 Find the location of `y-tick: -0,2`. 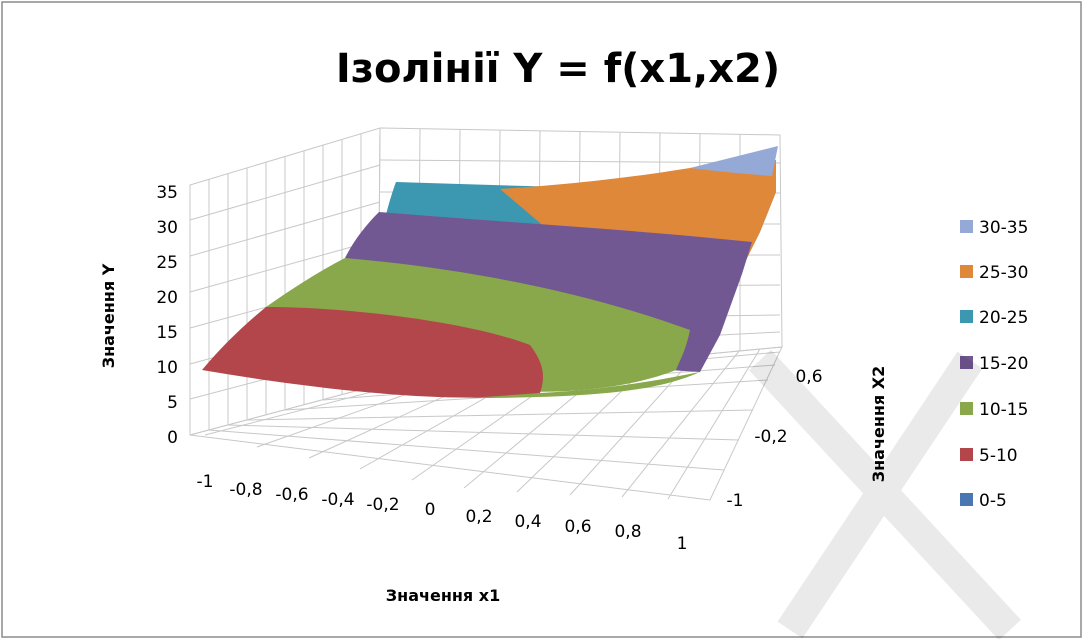

y-tick: -0,2 is located at coordinates (770, 437).